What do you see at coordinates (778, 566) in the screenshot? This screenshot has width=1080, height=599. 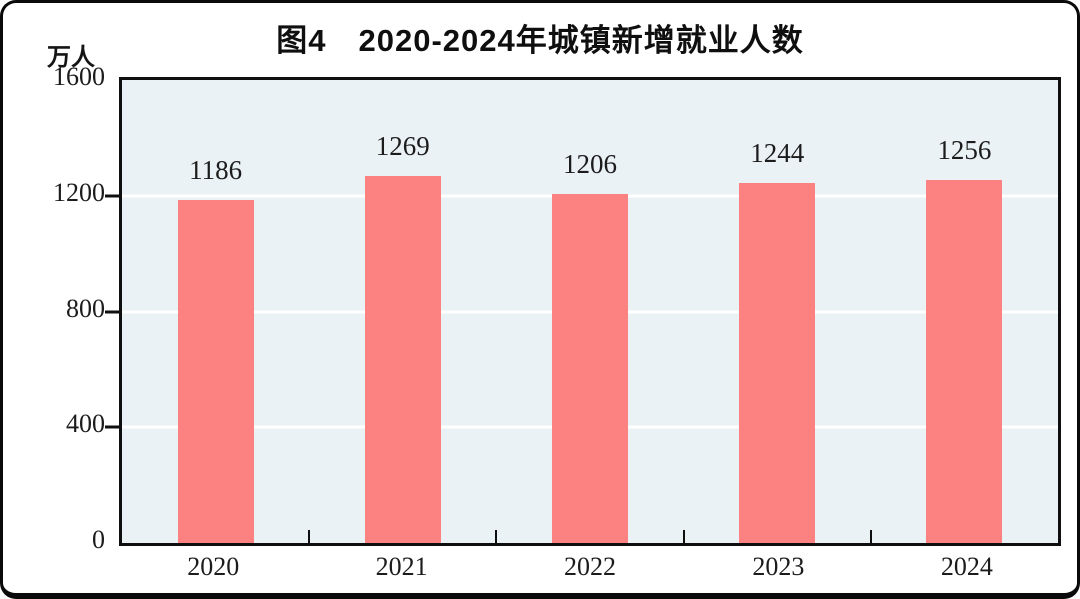 I see `x-tick-label-2023: 2023` at bounding box center [778, 566].